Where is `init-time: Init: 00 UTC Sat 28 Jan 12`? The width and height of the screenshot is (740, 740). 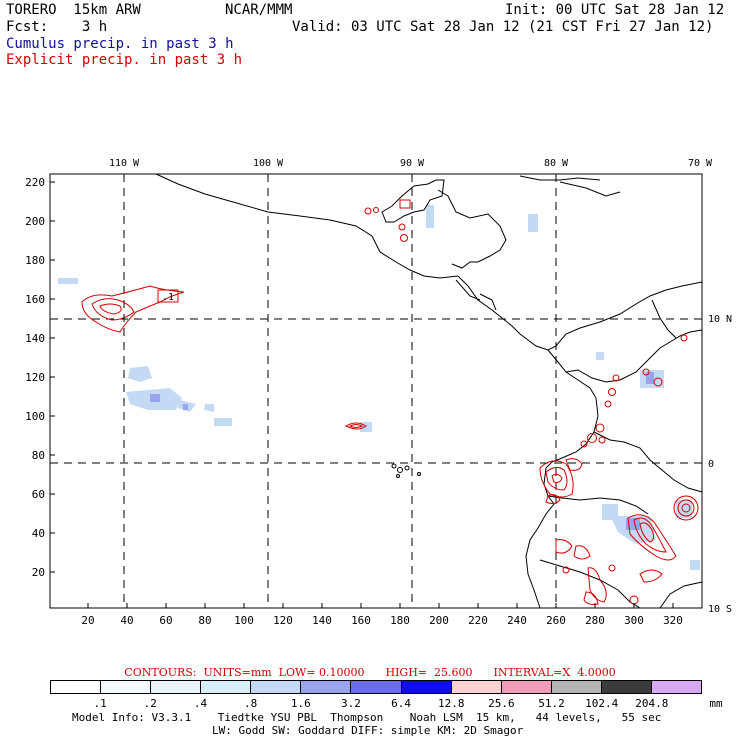 init-time: Init: 00 UTC Sat 28 Jan 12 is located at coordinates (615, 10).